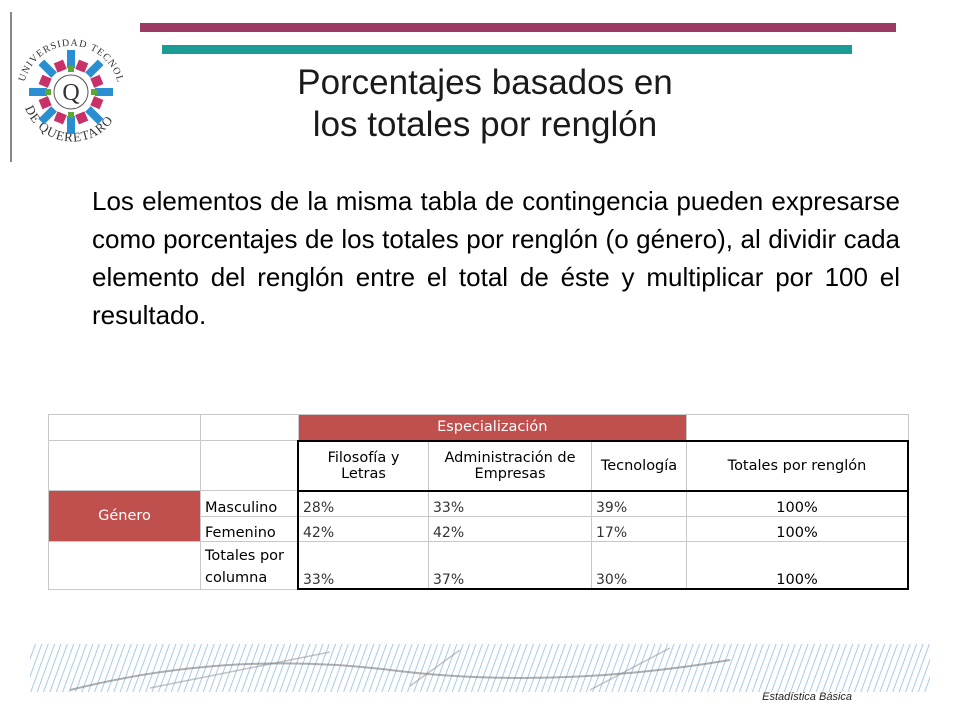 This screenshot has height=720, width=960. What do you see at coordinates (639, 465) in the screenshot?
I see `column-header: Tecnología` at bounding box center [639, 465].